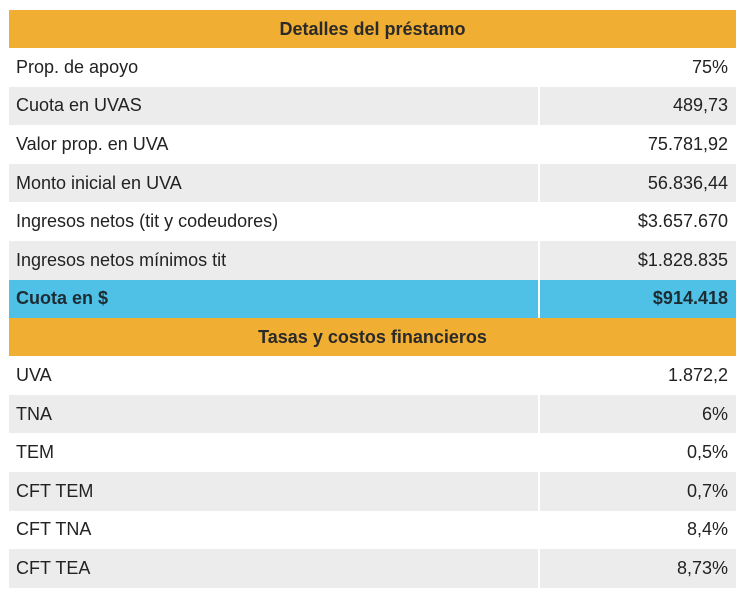 The width and height of the screenshot is (743, 597). I want to click on row-value: $3.657.670, so click(682, 221).